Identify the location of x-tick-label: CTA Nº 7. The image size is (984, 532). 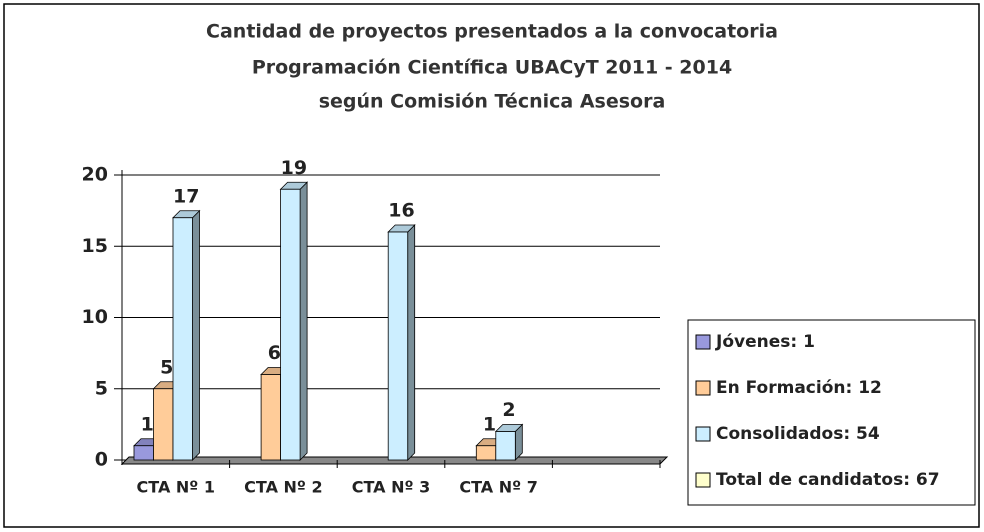
(498, 487).